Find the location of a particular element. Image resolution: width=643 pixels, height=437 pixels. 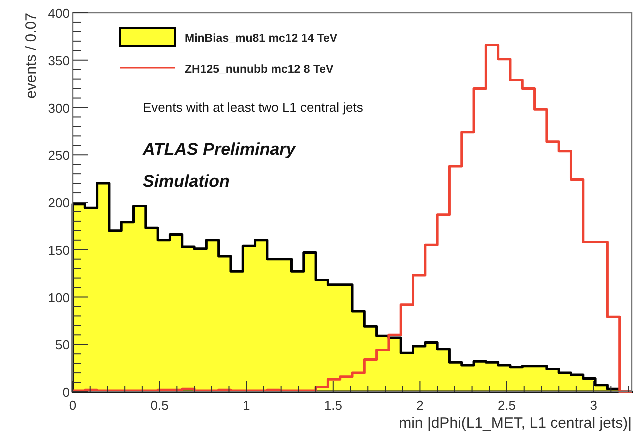

y-tick-label: 50 is located at coordinates (63, 345).